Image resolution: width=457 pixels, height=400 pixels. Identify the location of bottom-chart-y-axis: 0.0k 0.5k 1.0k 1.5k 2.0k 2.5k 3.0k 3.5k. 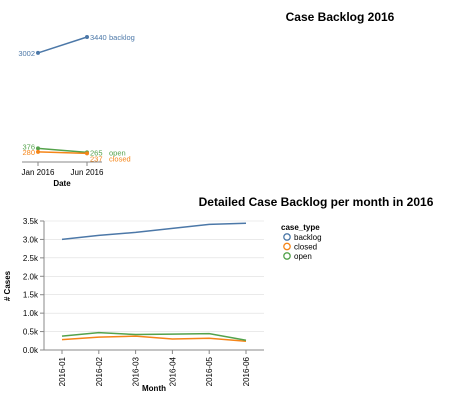
(34, 286).